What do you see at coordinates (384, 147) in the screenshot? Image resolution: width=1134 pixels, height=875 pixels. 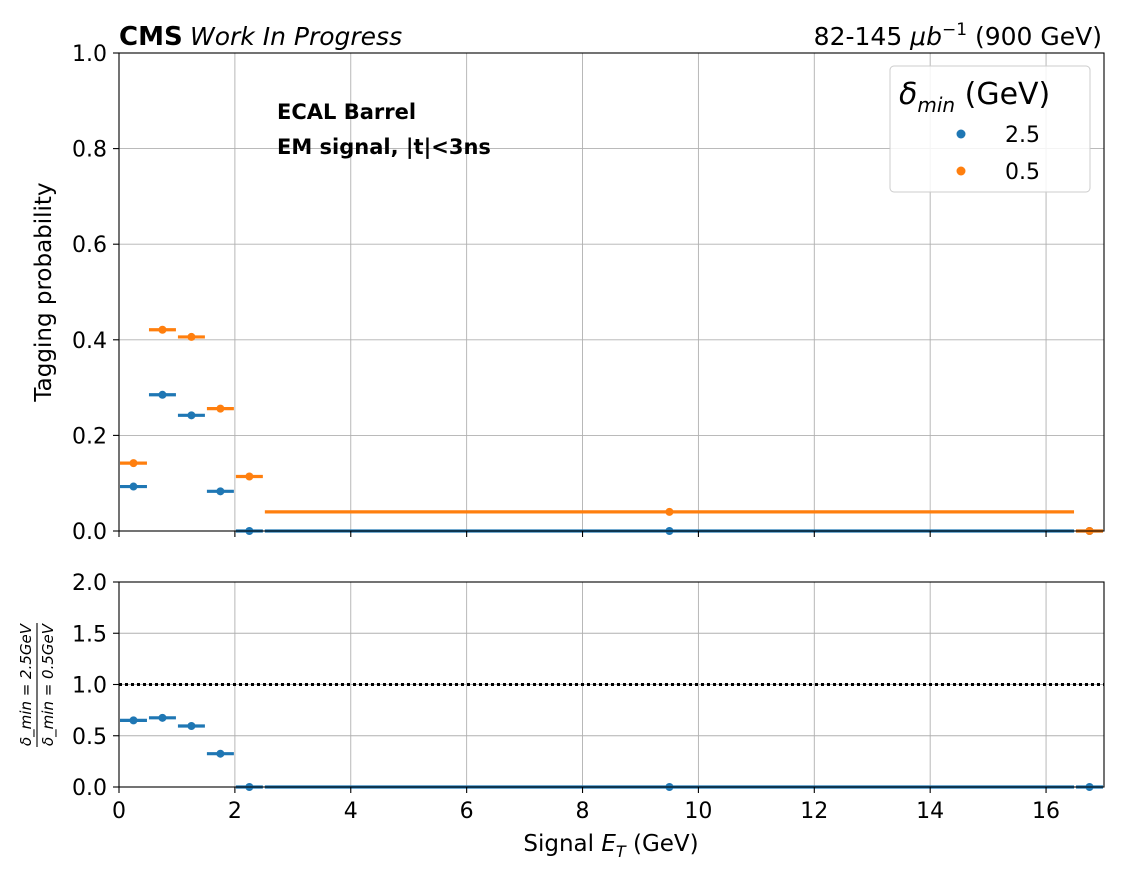 I see `annotation-line-2: EM signal, |t|<3ns` at bounding box center [384, 147].